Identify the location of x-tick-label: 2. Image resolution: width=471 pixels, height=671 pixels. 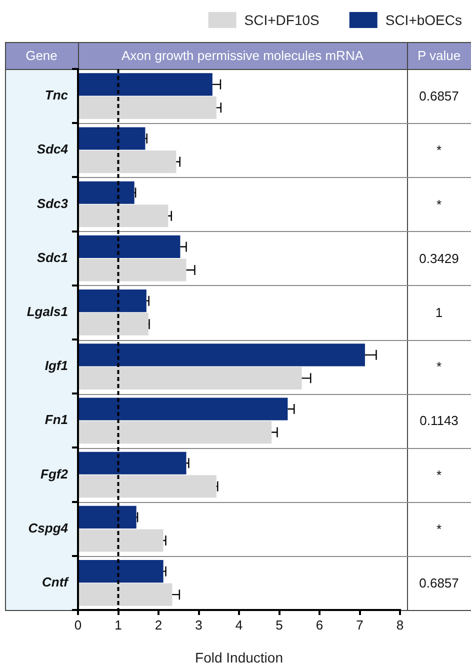
(158, 624).